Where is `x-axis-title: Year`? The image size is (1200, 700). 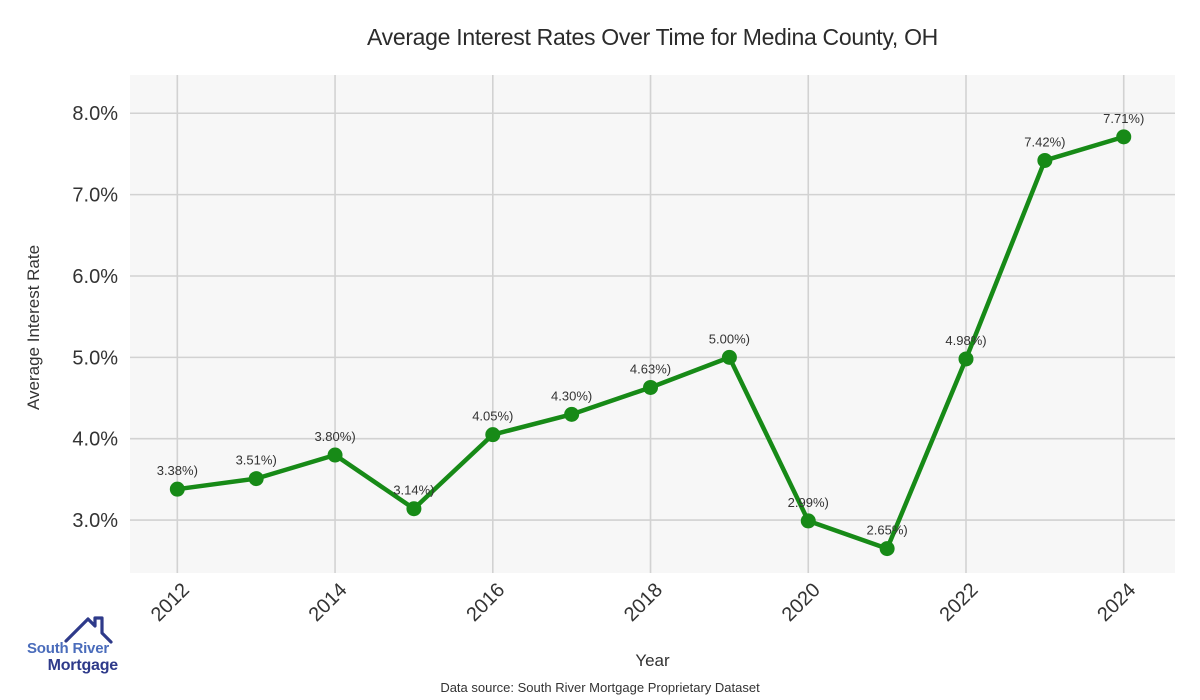
x-axis-title: Year is located at coordinates (652, 660).